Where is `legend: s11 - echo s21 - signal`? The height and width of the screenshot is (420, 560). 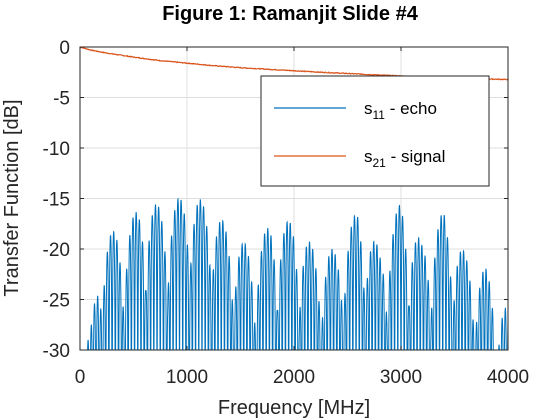 legend: s11 - echo s21 - signal is located at coordinates (375, 131).